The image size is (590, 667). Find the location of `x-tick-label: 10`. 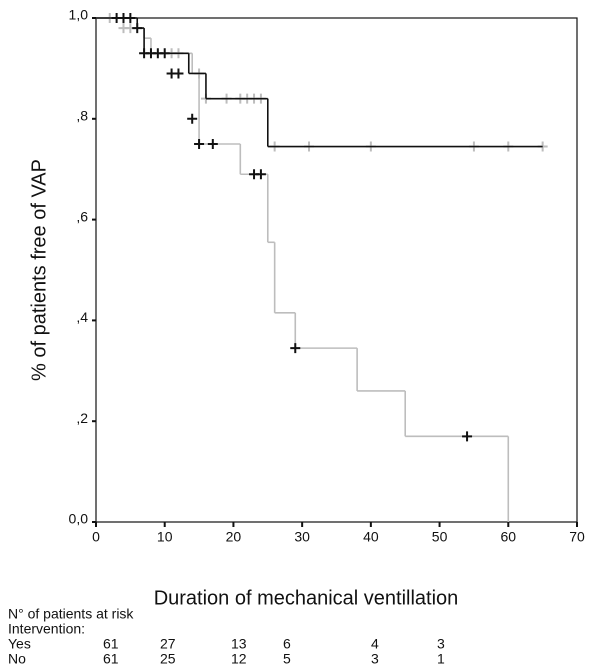

x-tick-label: 10 is located at coordinates (165, 537).